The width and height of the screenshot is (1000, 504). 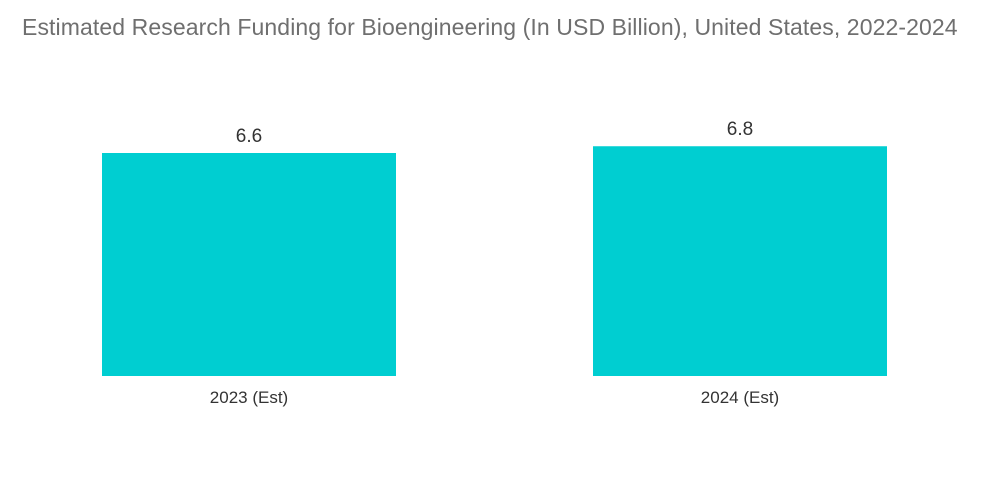 I want to click on data-label-2: 6.8, so click(x=740, y=129).